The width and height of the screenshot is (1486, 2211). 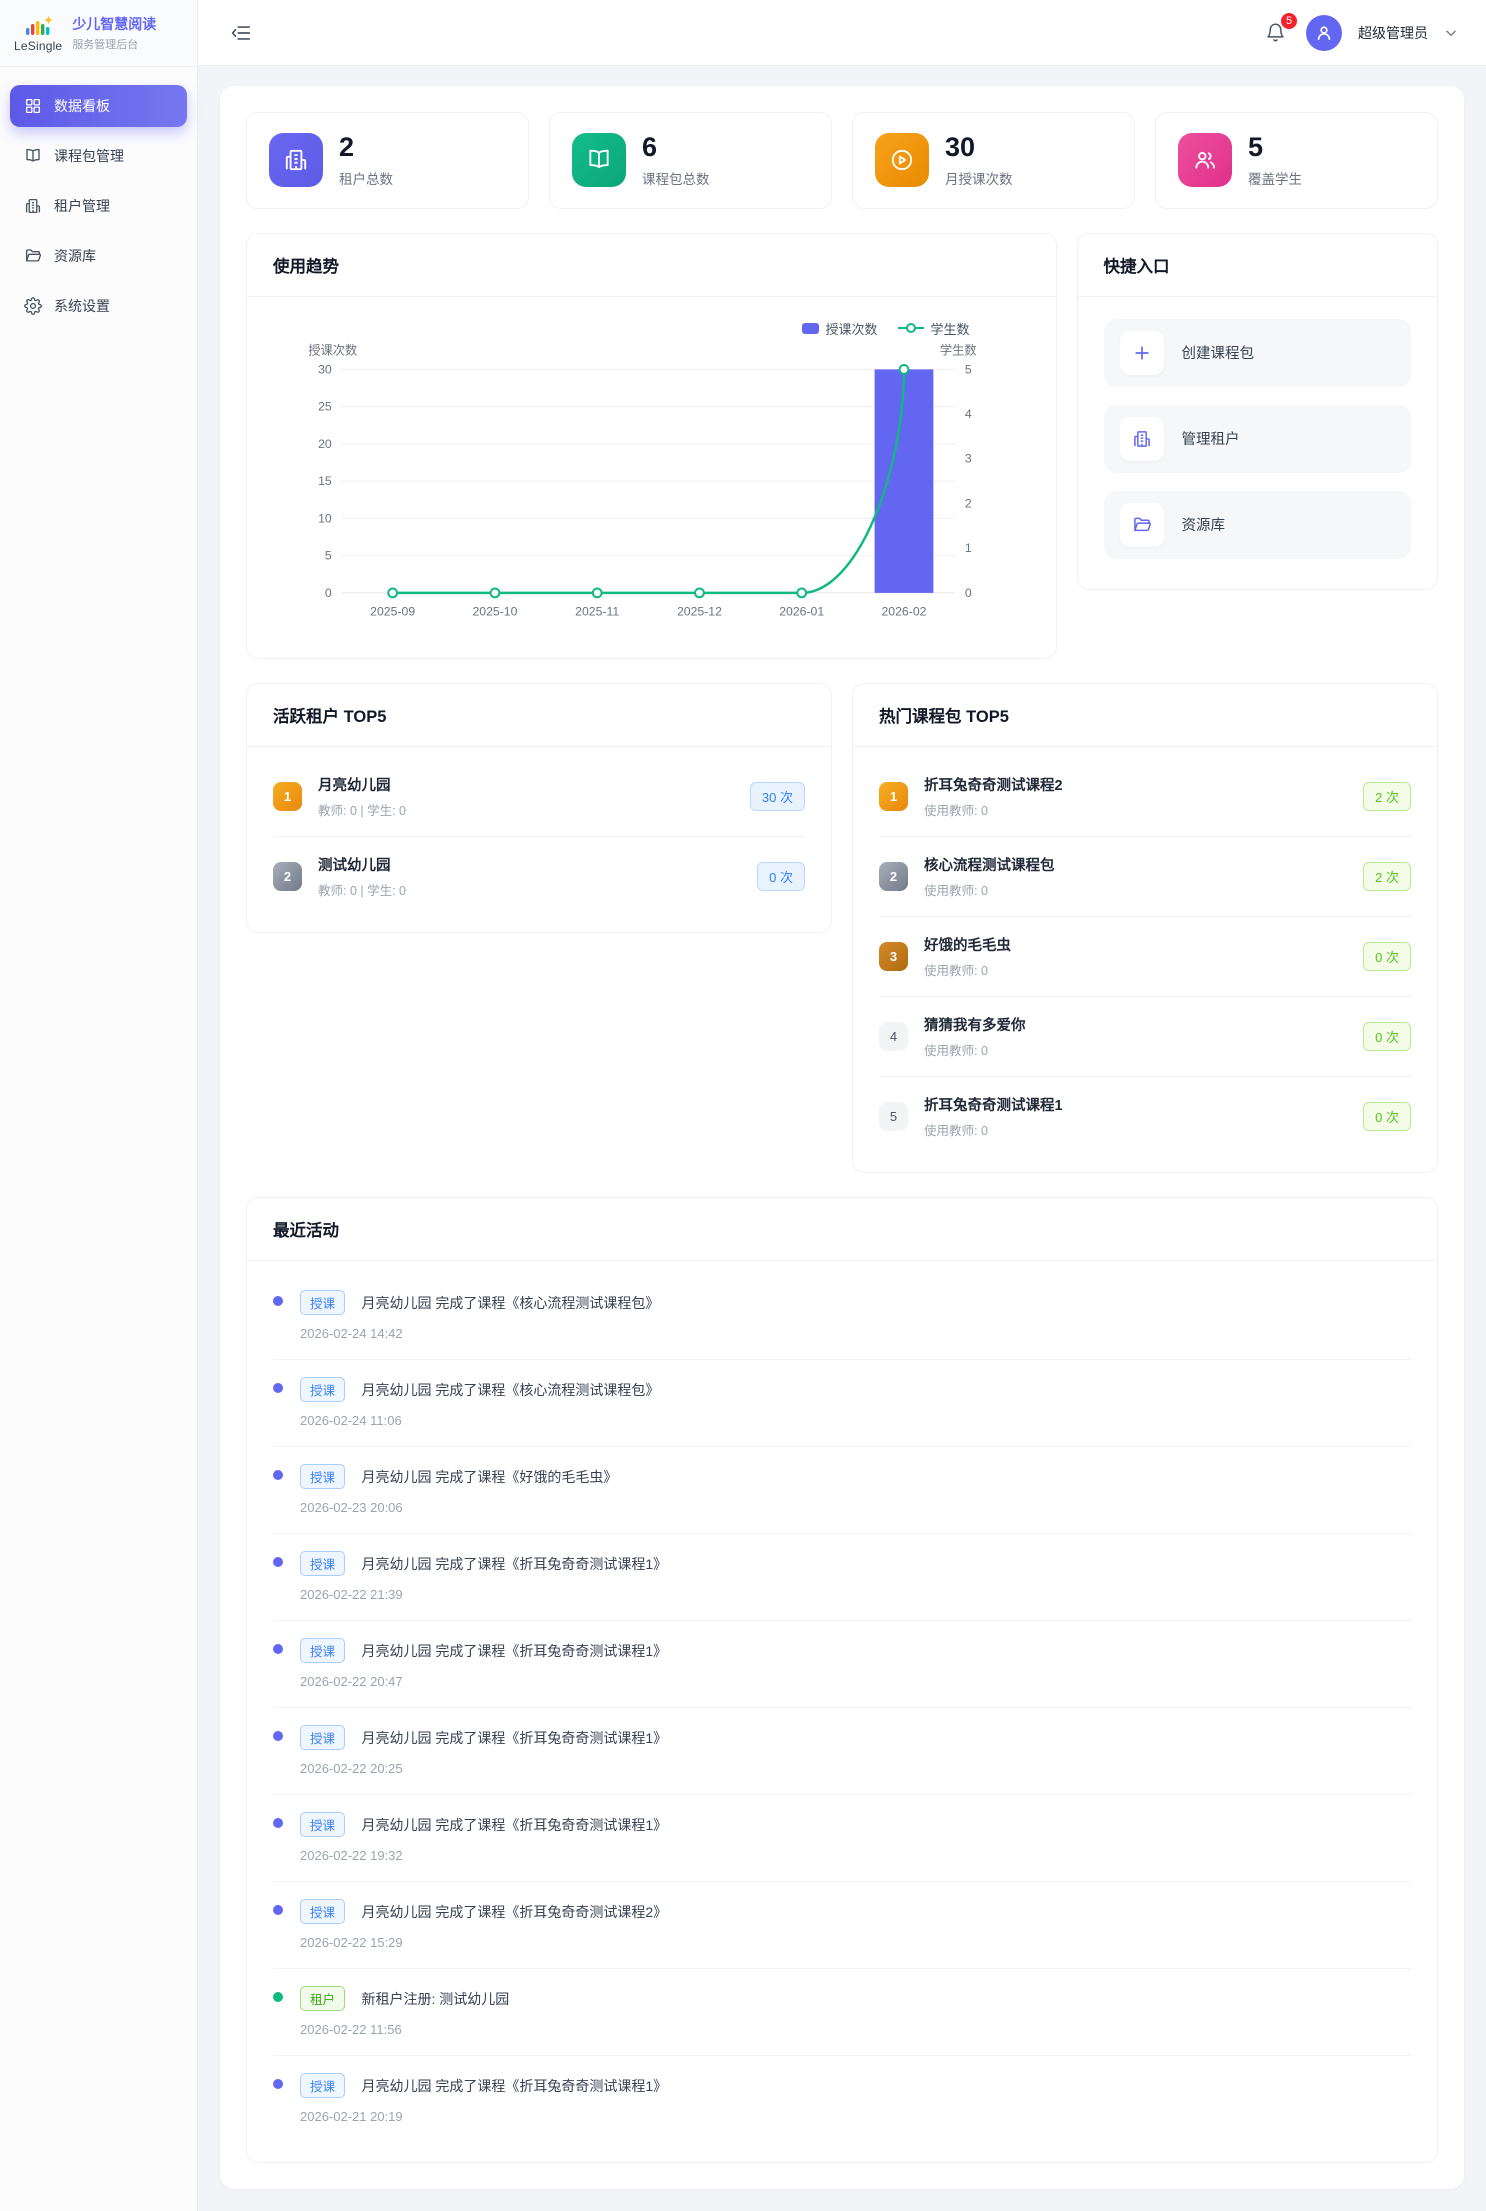 What do you see at coordinates (387, 160) in the screenshot?
I see `stat-card-tenants: 2 租户总数` at bounding box center [387, 160].